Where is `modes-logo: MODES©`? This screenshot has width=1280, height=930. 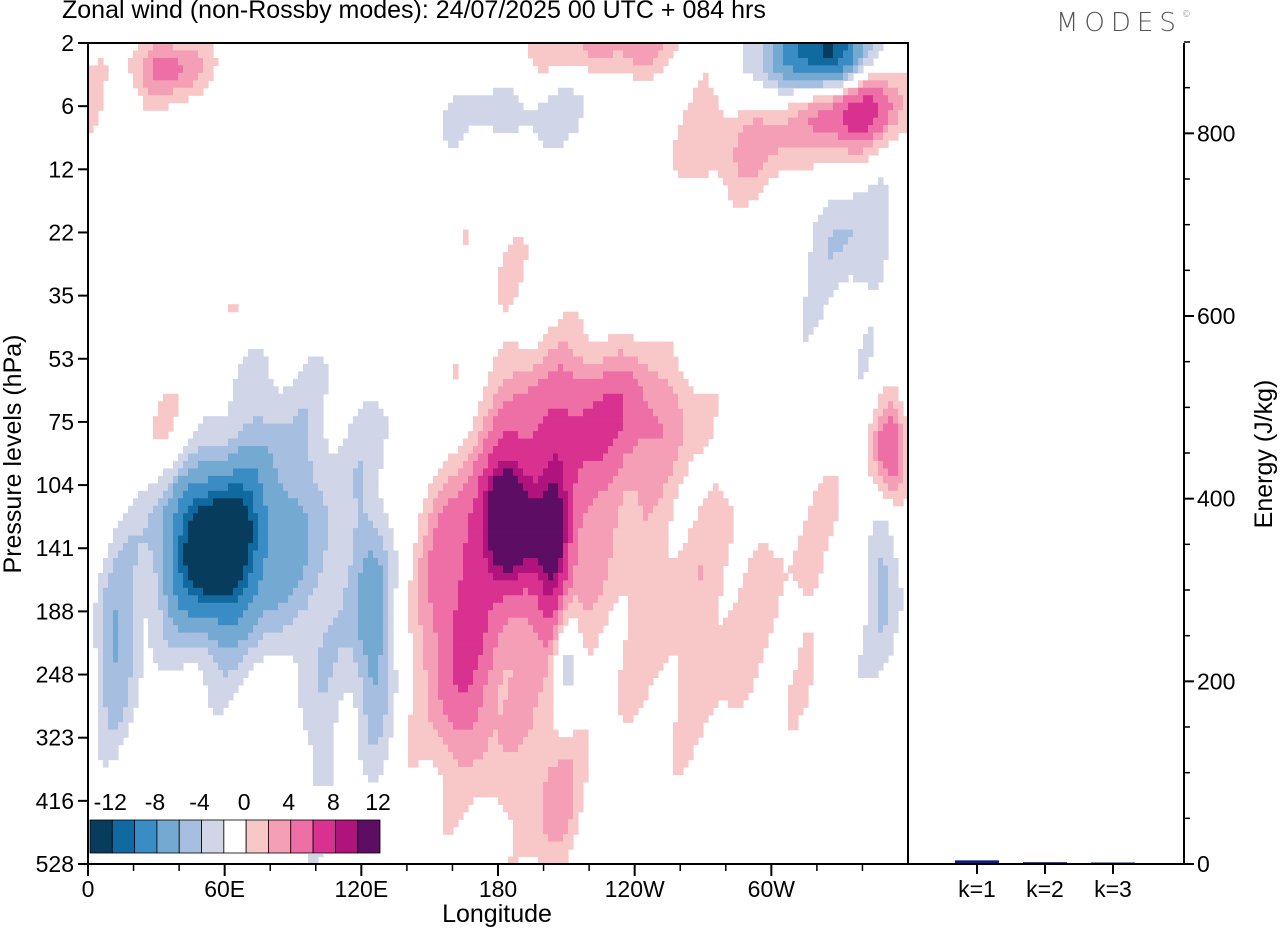 modes-logo: MODES© is located at coordinates (1123, 23).